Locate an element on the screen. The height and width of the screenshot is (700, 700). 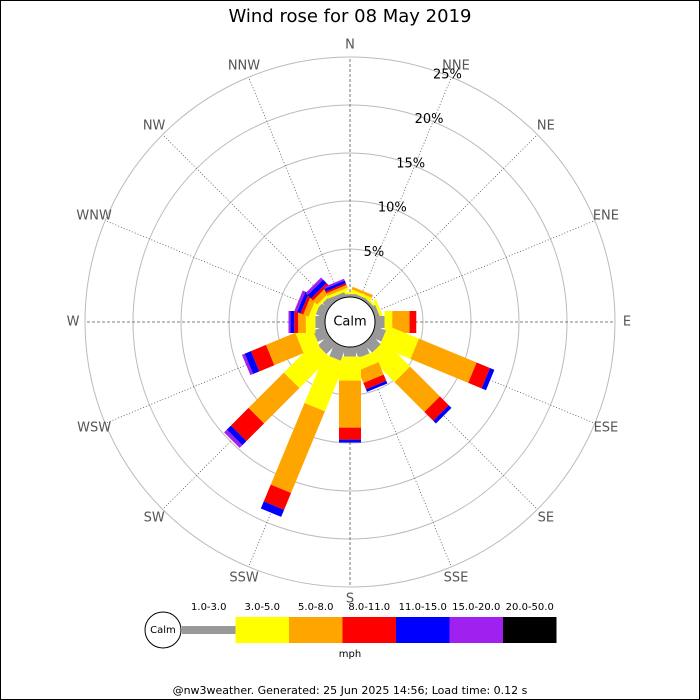
calm-label: Calm is located at coordinates (349, 322).